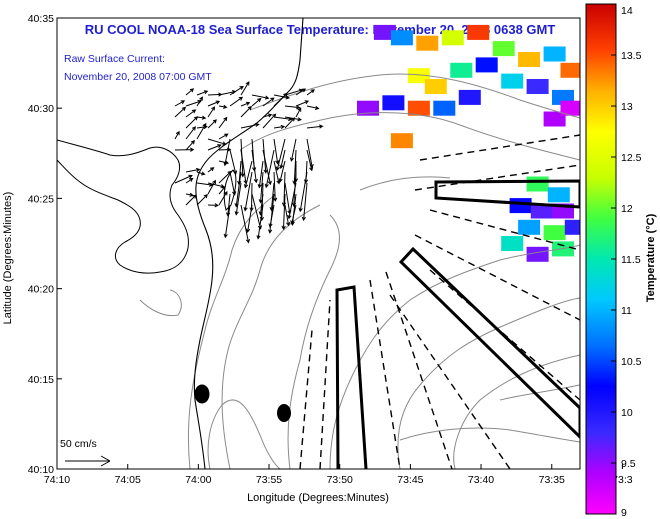 The width and height of the screenshot is (660, 519). I want to click on x-tick-label: 73:35, so click(552, 480).